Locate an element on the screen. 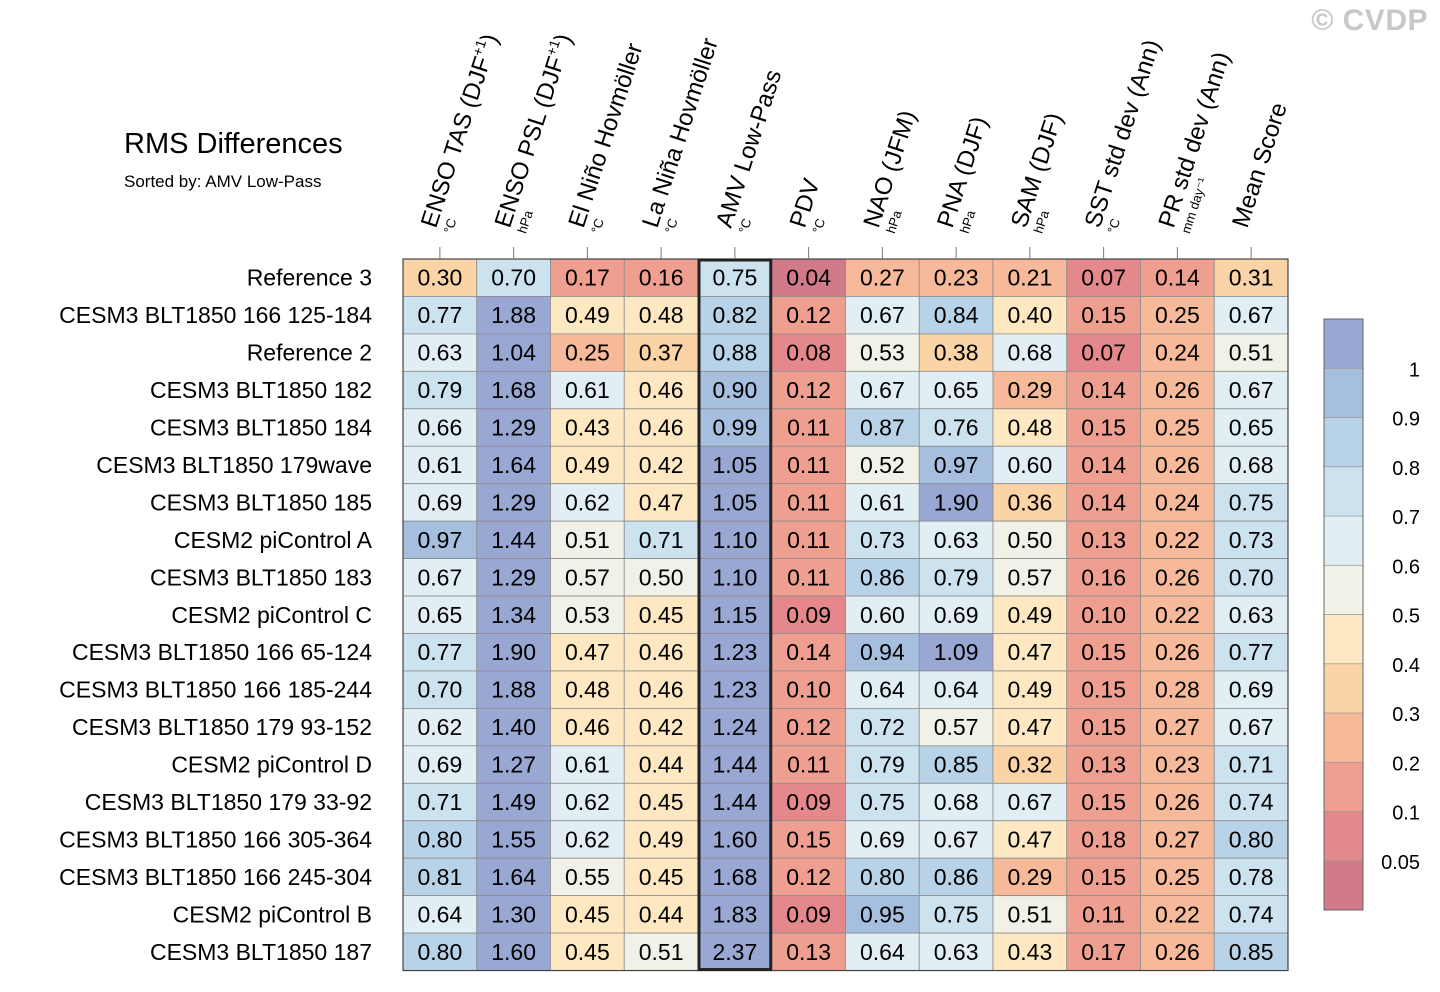  cell-value: 1.27 is located at coordinates (513, 765).